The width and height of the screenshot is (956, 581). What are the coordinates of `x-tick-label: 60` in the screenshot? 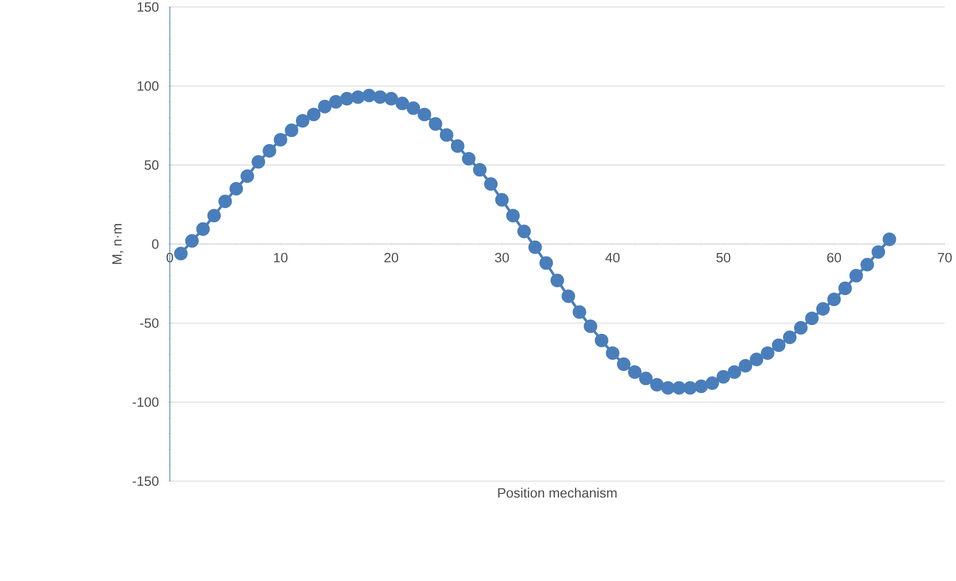 It's located at (834, 258).